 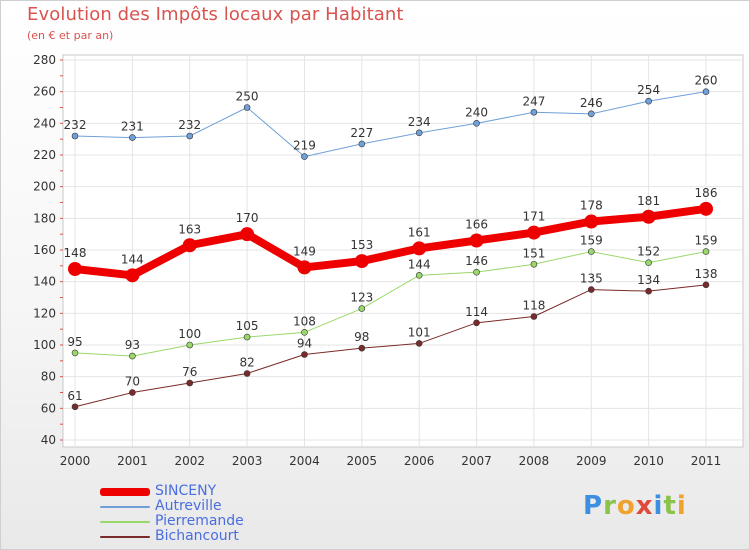 What do you see at coordinates (533, 253) in the screenshot?
I see `data-label: 151` at bounding box center [533, 253].